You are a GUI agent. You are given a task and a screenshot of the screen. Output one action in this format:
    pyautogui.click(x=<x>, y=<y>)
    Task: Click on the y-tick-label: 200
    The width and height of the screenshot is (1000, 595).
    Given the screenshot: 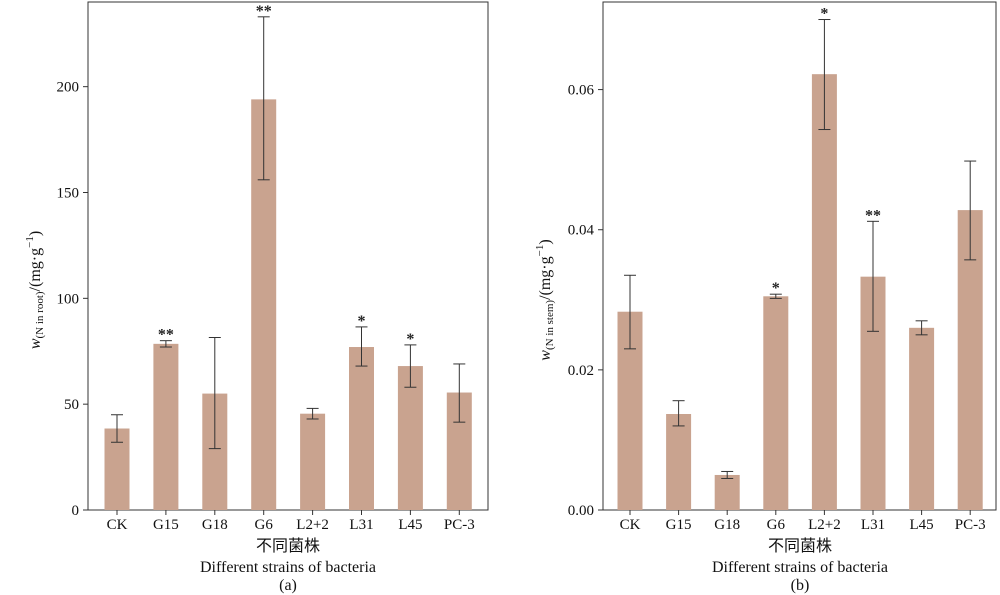 What is the action you would take?
    pyautogui.click(x=68, y=88)
    